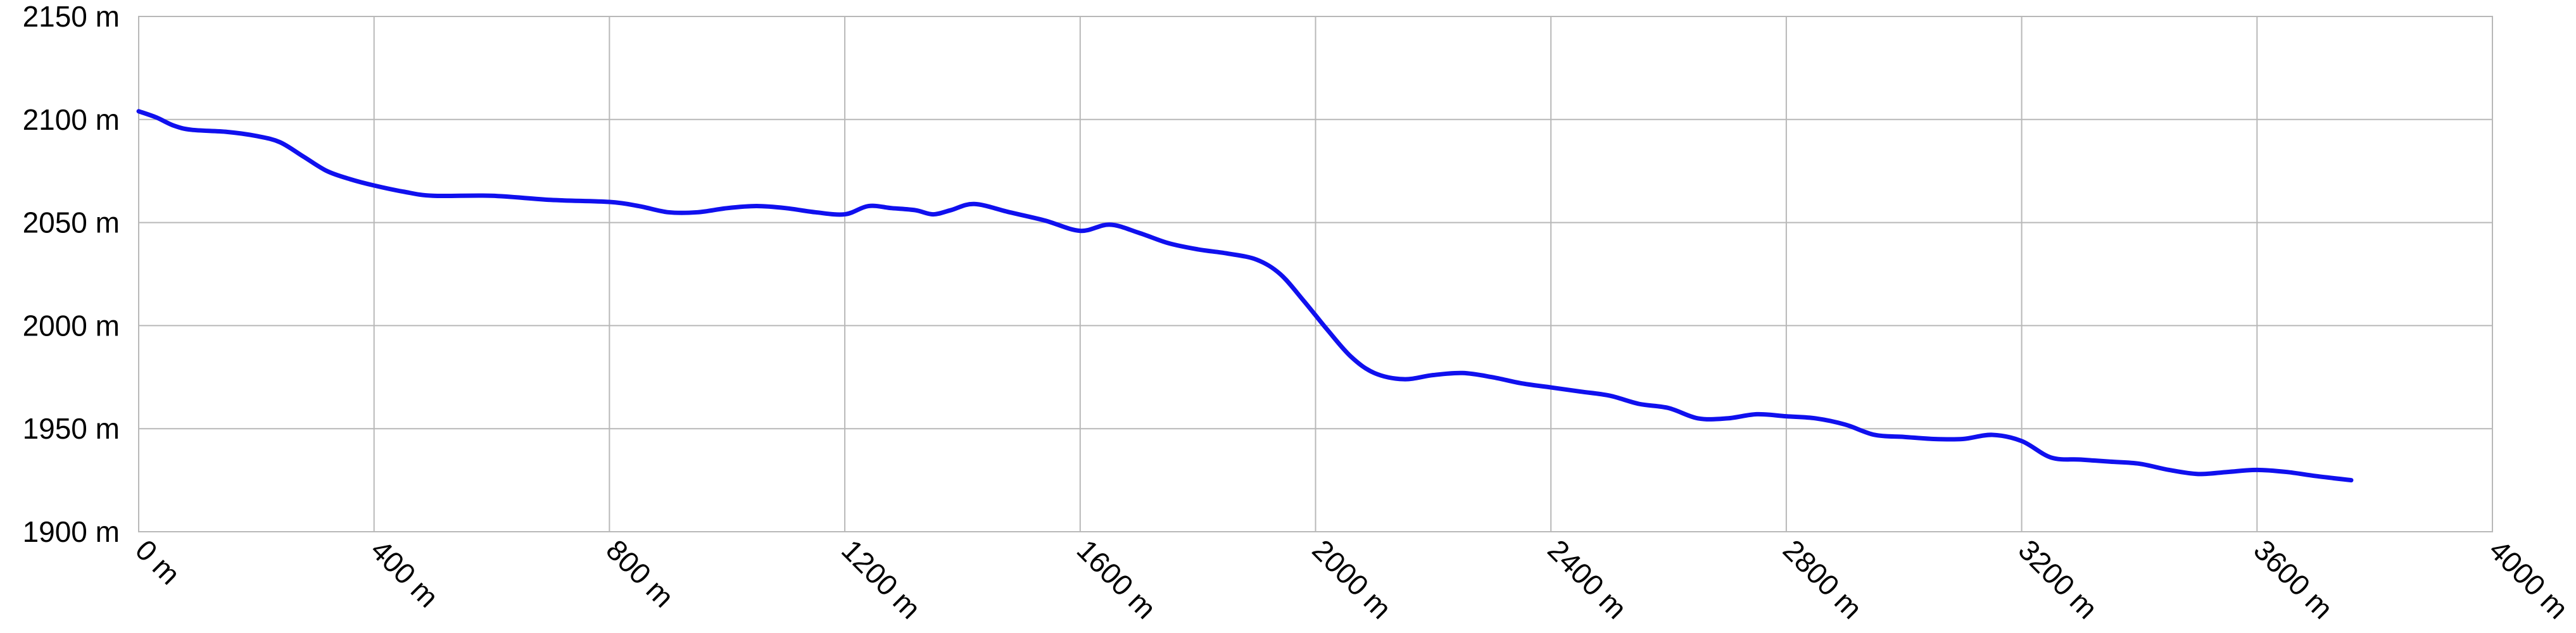 The width and height of the screenshot is (2576, 633). I want to click on y-tick-label: 2150 m, so click(71, 16).